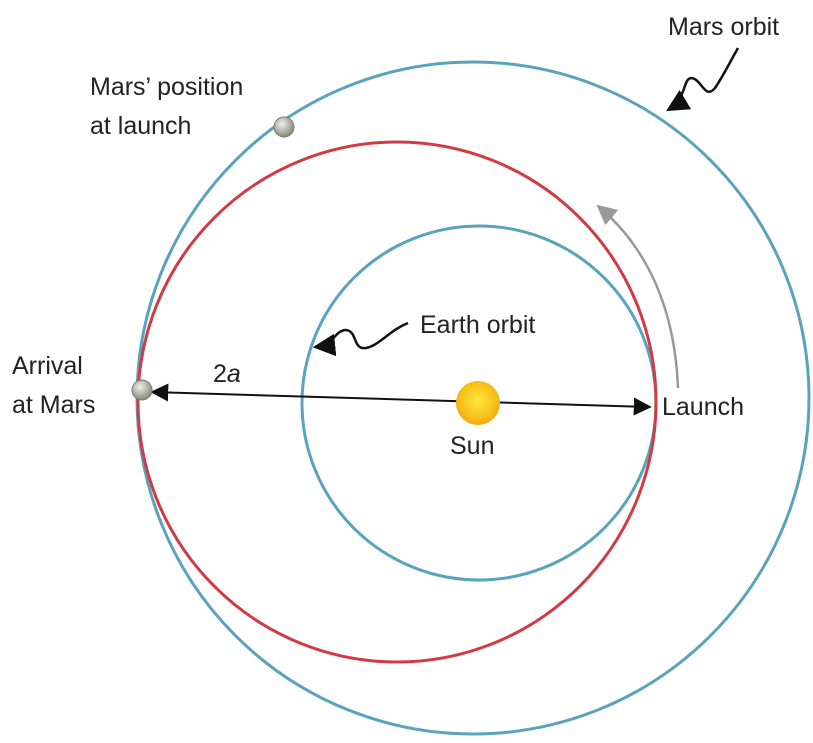 This screenshot has height=743, width=813. I want to click on launch-label: Launch, so click(703, 407).